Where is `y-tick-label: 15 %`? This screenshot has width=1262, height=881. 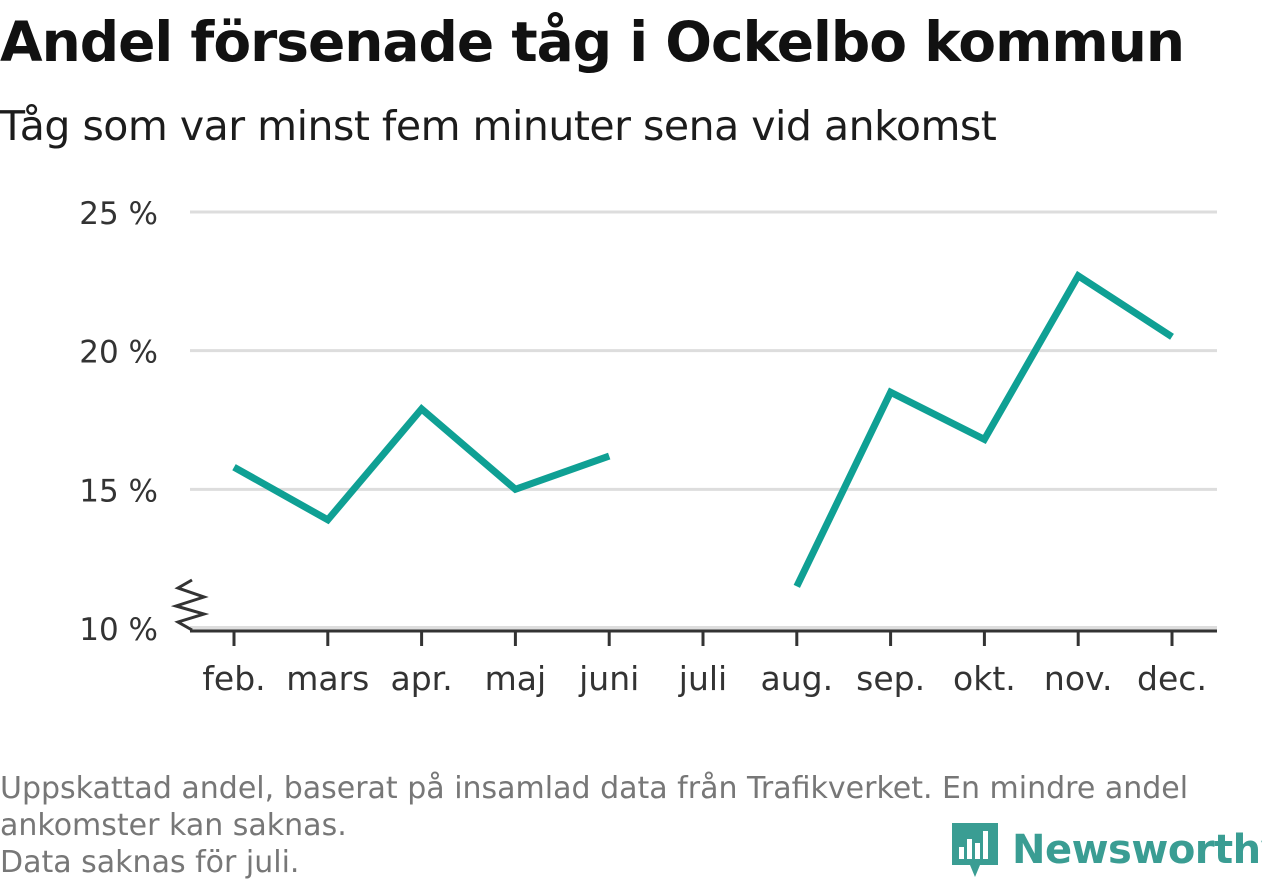
y-tick-label: 15 % is located at coordinates (118, 491).